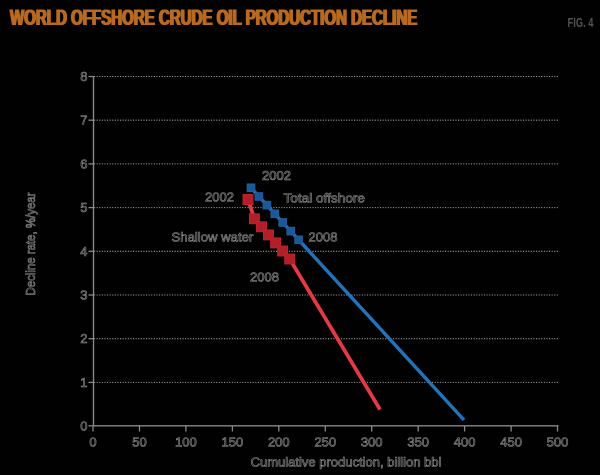 Image resolution: width=600 pixels, height=475 pixels. I want to click on svg-text: 500, so click(558, 442).